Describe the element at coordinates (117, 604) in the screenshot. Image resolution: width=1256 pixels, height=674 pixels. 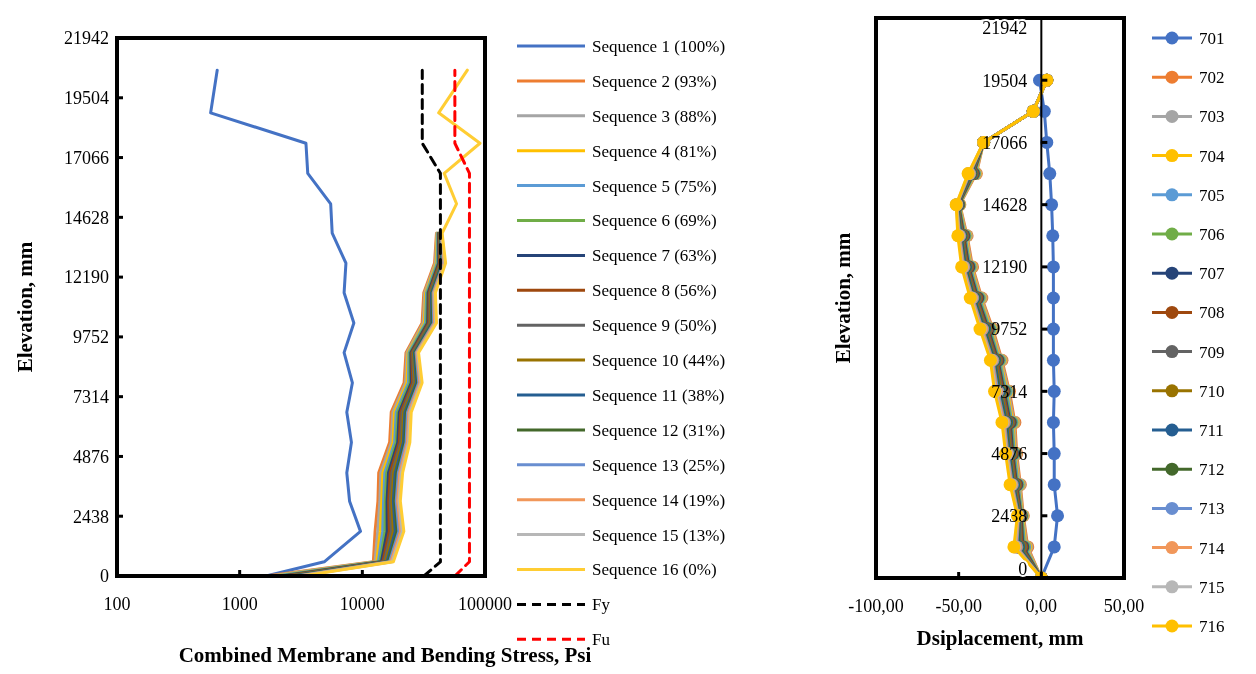
I see `x-tick-label: 100` at that location.